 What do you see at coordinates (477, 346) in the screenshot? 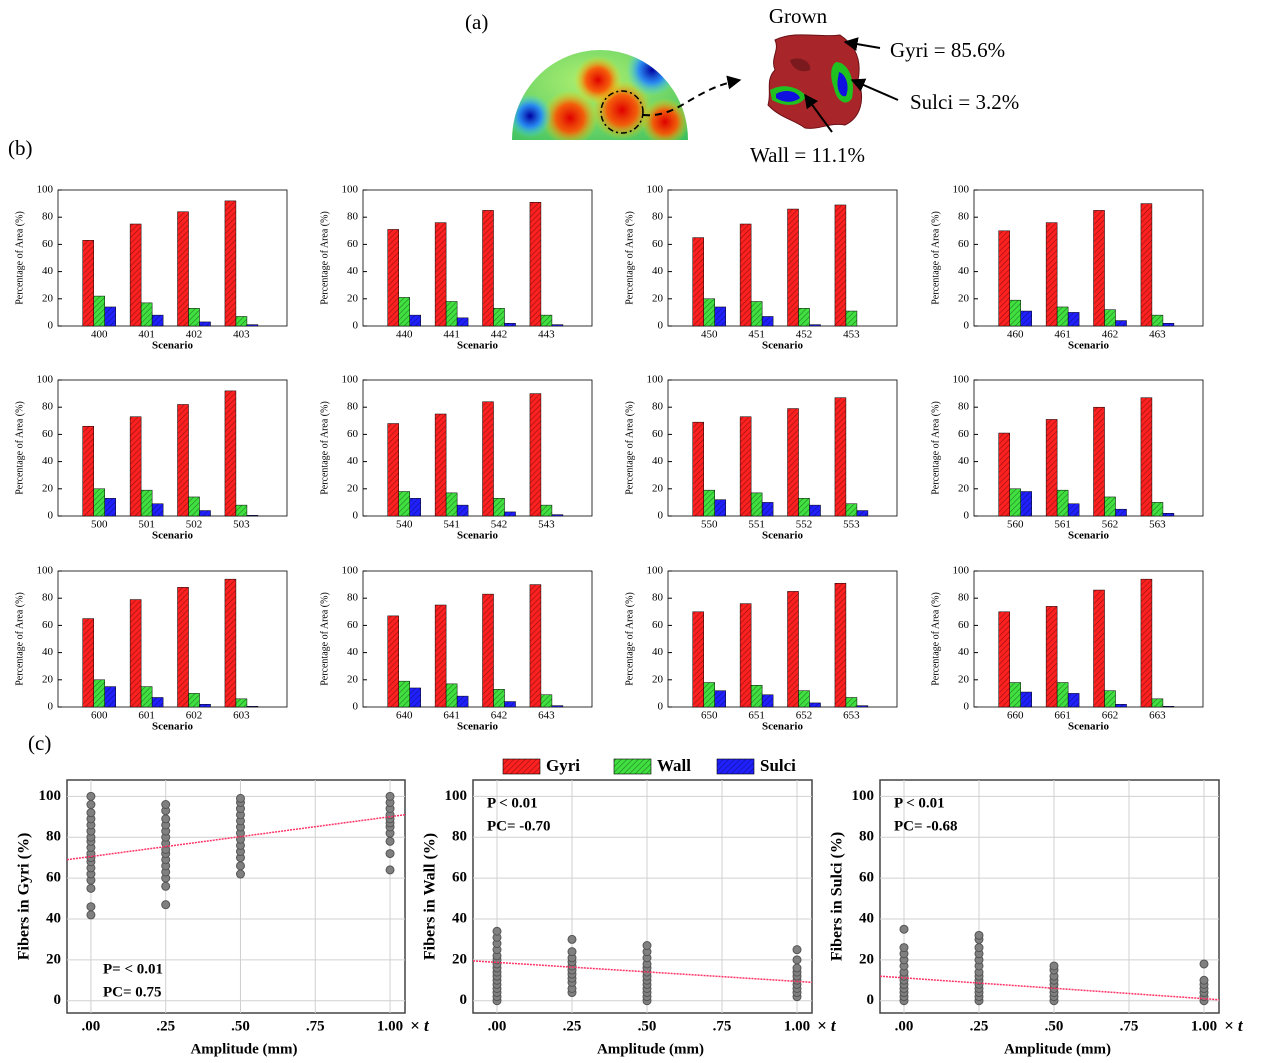
I see `x-axis-label: Scenario` at bounding box center [477, 346].